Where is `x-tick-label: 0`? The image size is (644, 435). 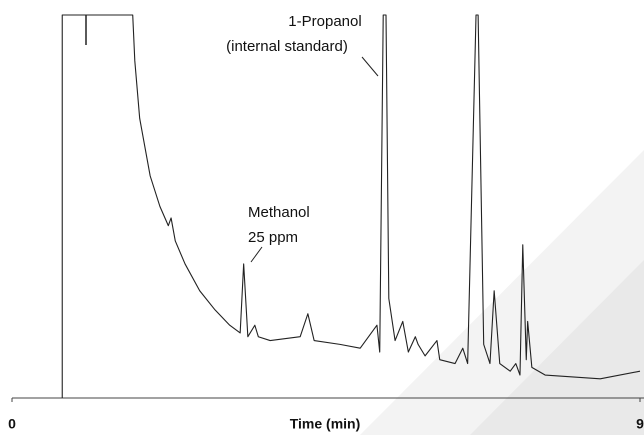 x-tick-label: 0 is located at coordinates (12, 424).